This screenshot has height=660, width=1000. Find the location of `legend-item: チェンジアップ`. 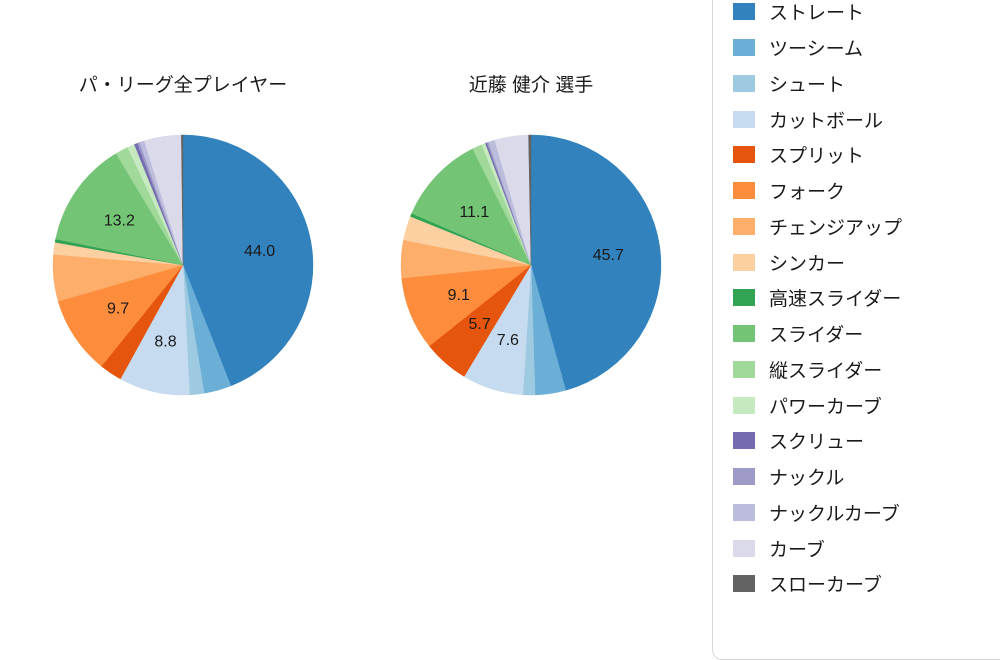

legend-item: チェンジアップ is located at coordinates (866, 227).